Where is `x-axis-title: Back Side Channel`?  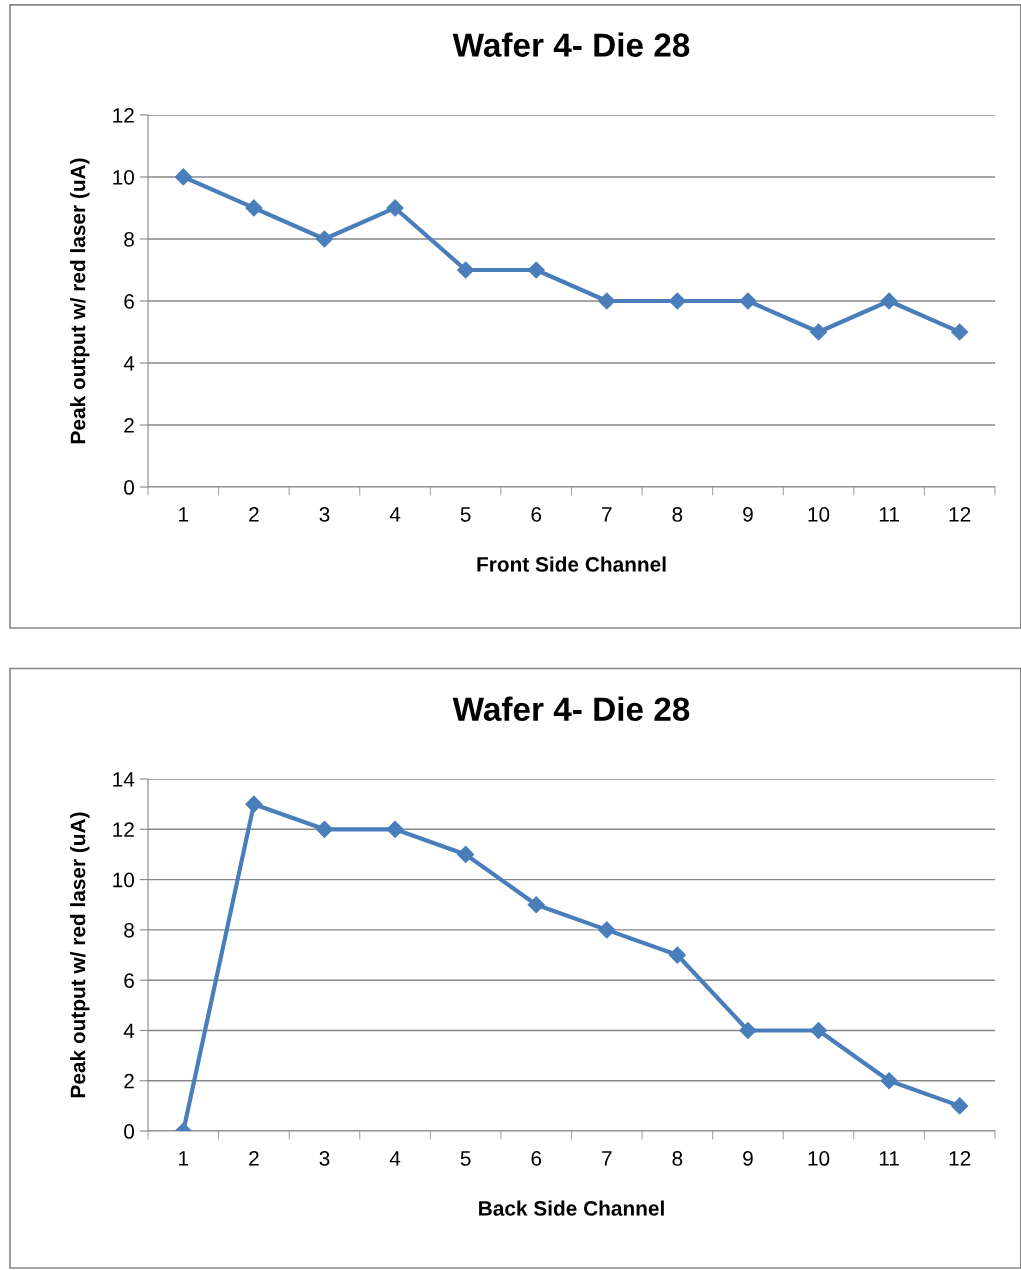
x-axis-title: Back Side Channel is located at coordinates (571, 1208).